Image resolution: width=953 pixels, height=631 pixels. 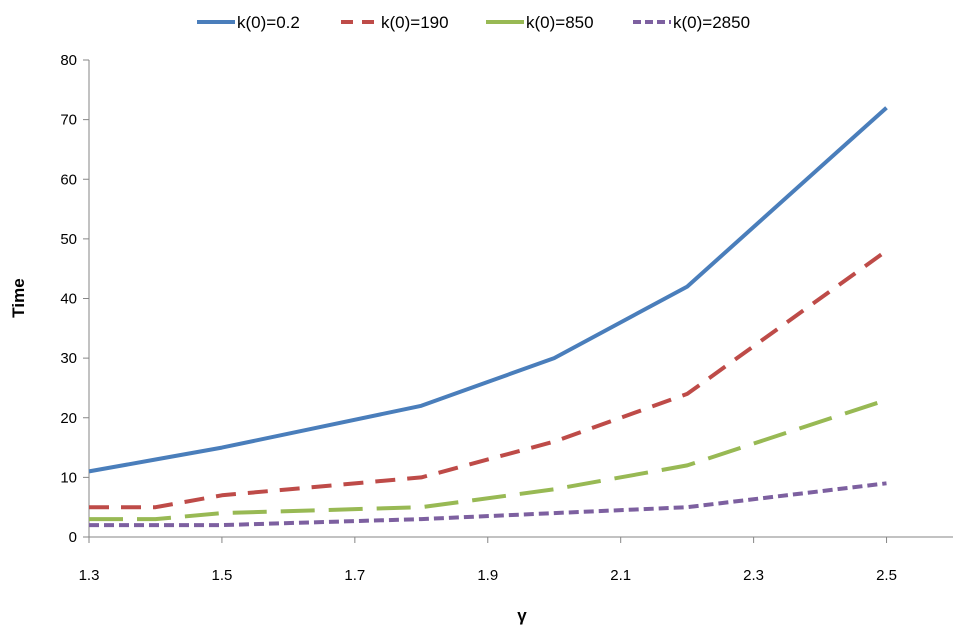 I want to click on legend-label: k(0)=190, so click(x=415, y=22).